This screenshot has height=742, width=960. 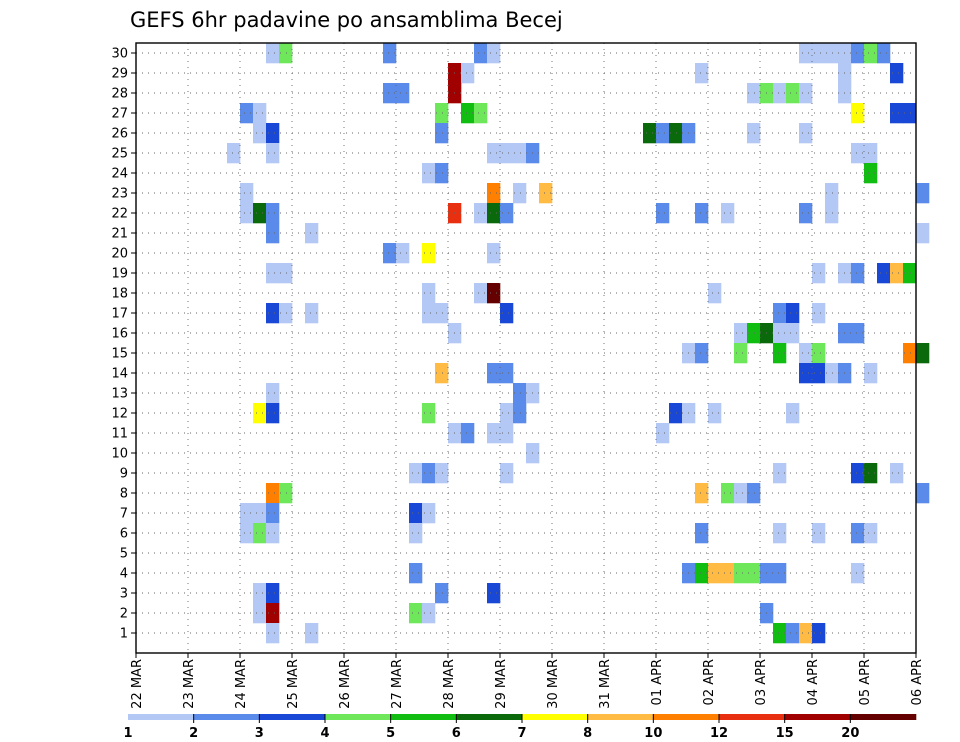 I want to click on x-tick-label: 01 APR, so click(x=657, y=682).